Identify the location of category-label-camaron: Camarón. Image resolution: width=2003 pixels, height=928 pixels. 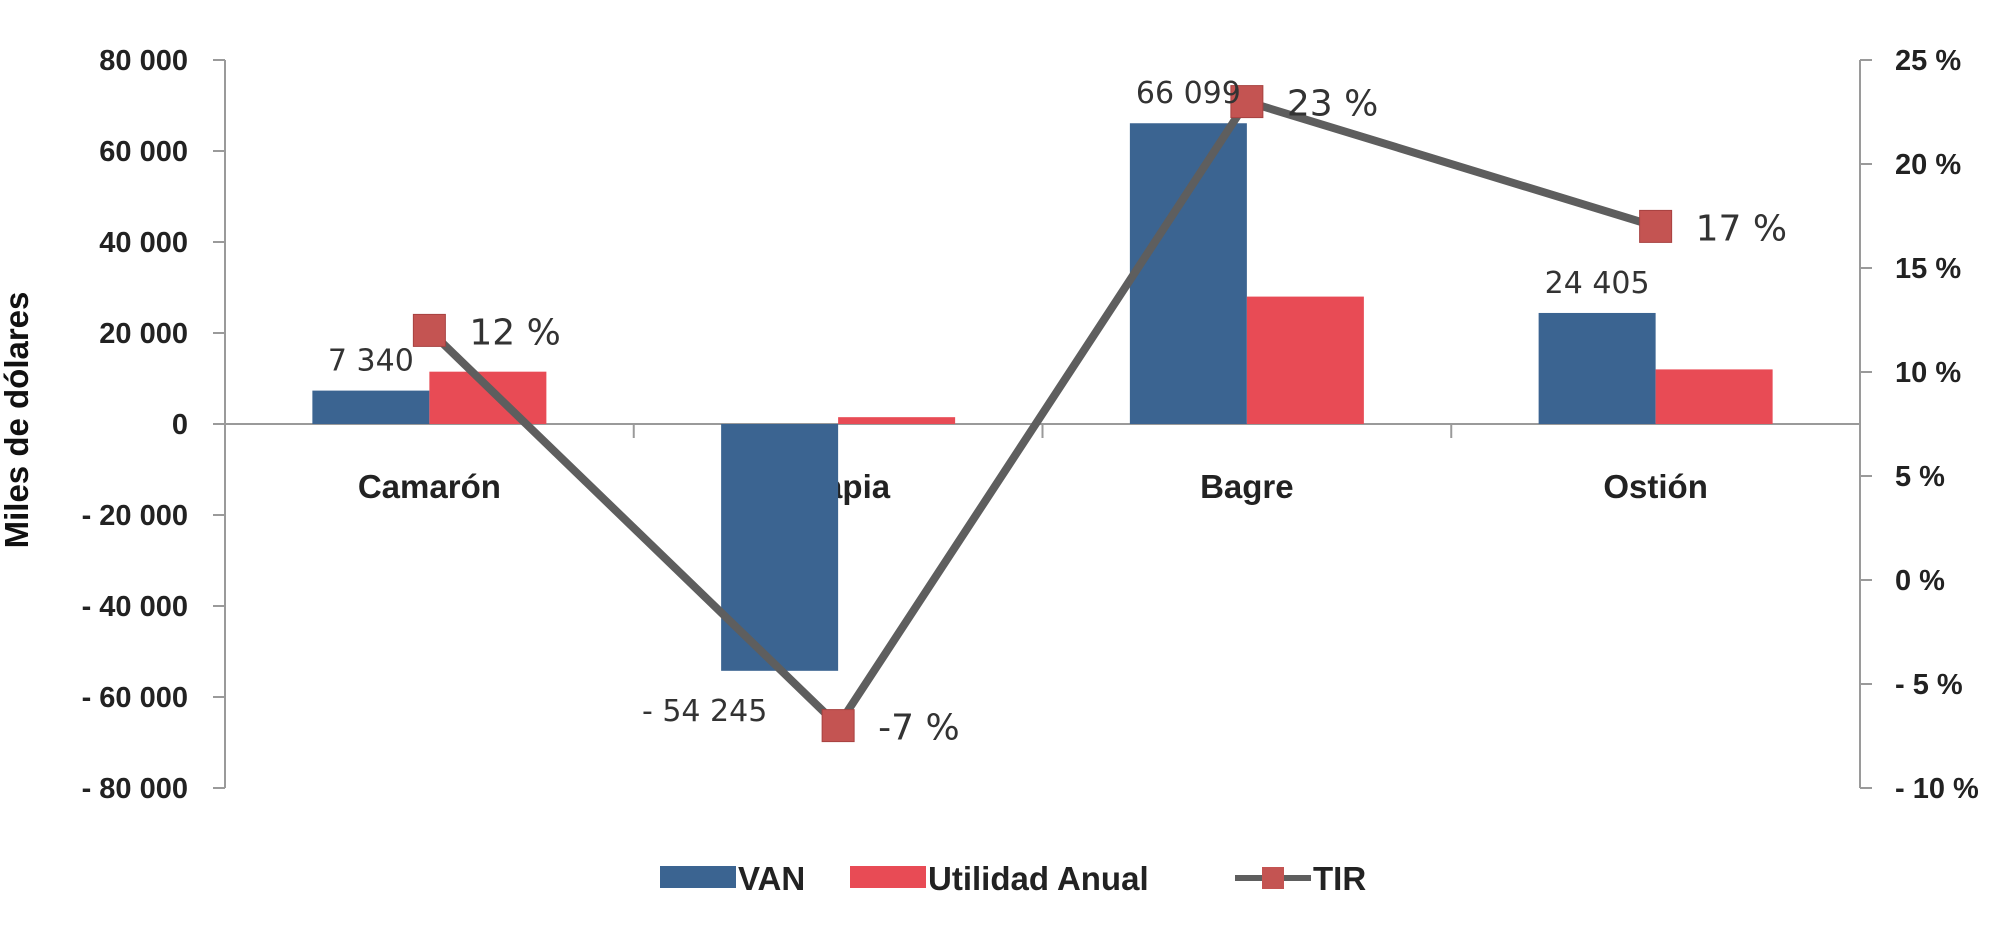
(429, 486).